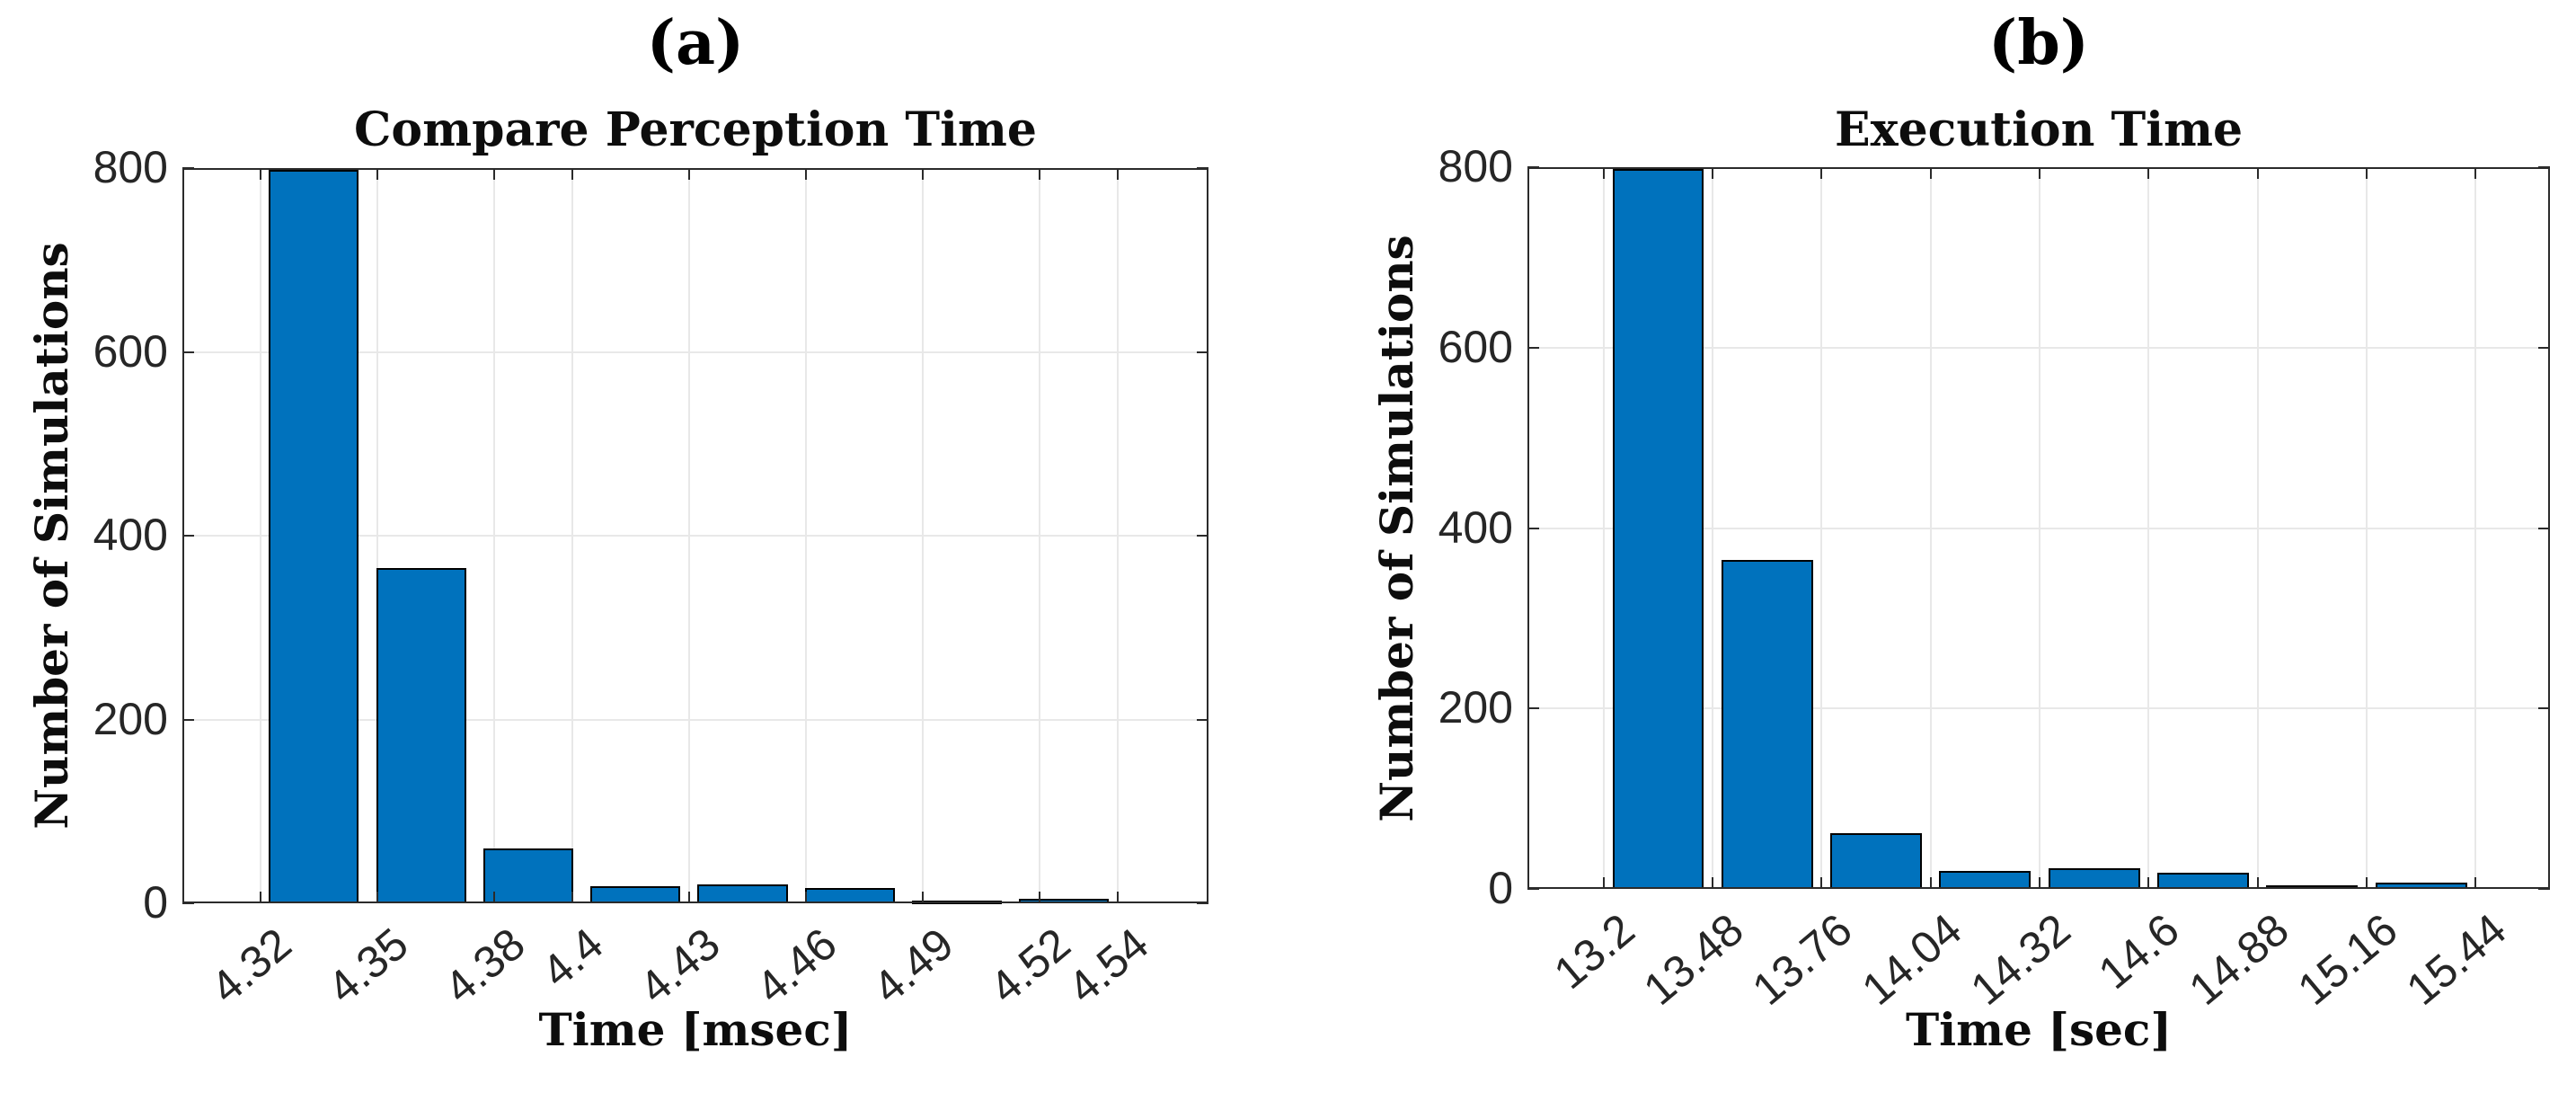 This screenshot has height=1119, width=2576. I want to click on chart-title-a: Compare Perception Time, so click(695, 129).